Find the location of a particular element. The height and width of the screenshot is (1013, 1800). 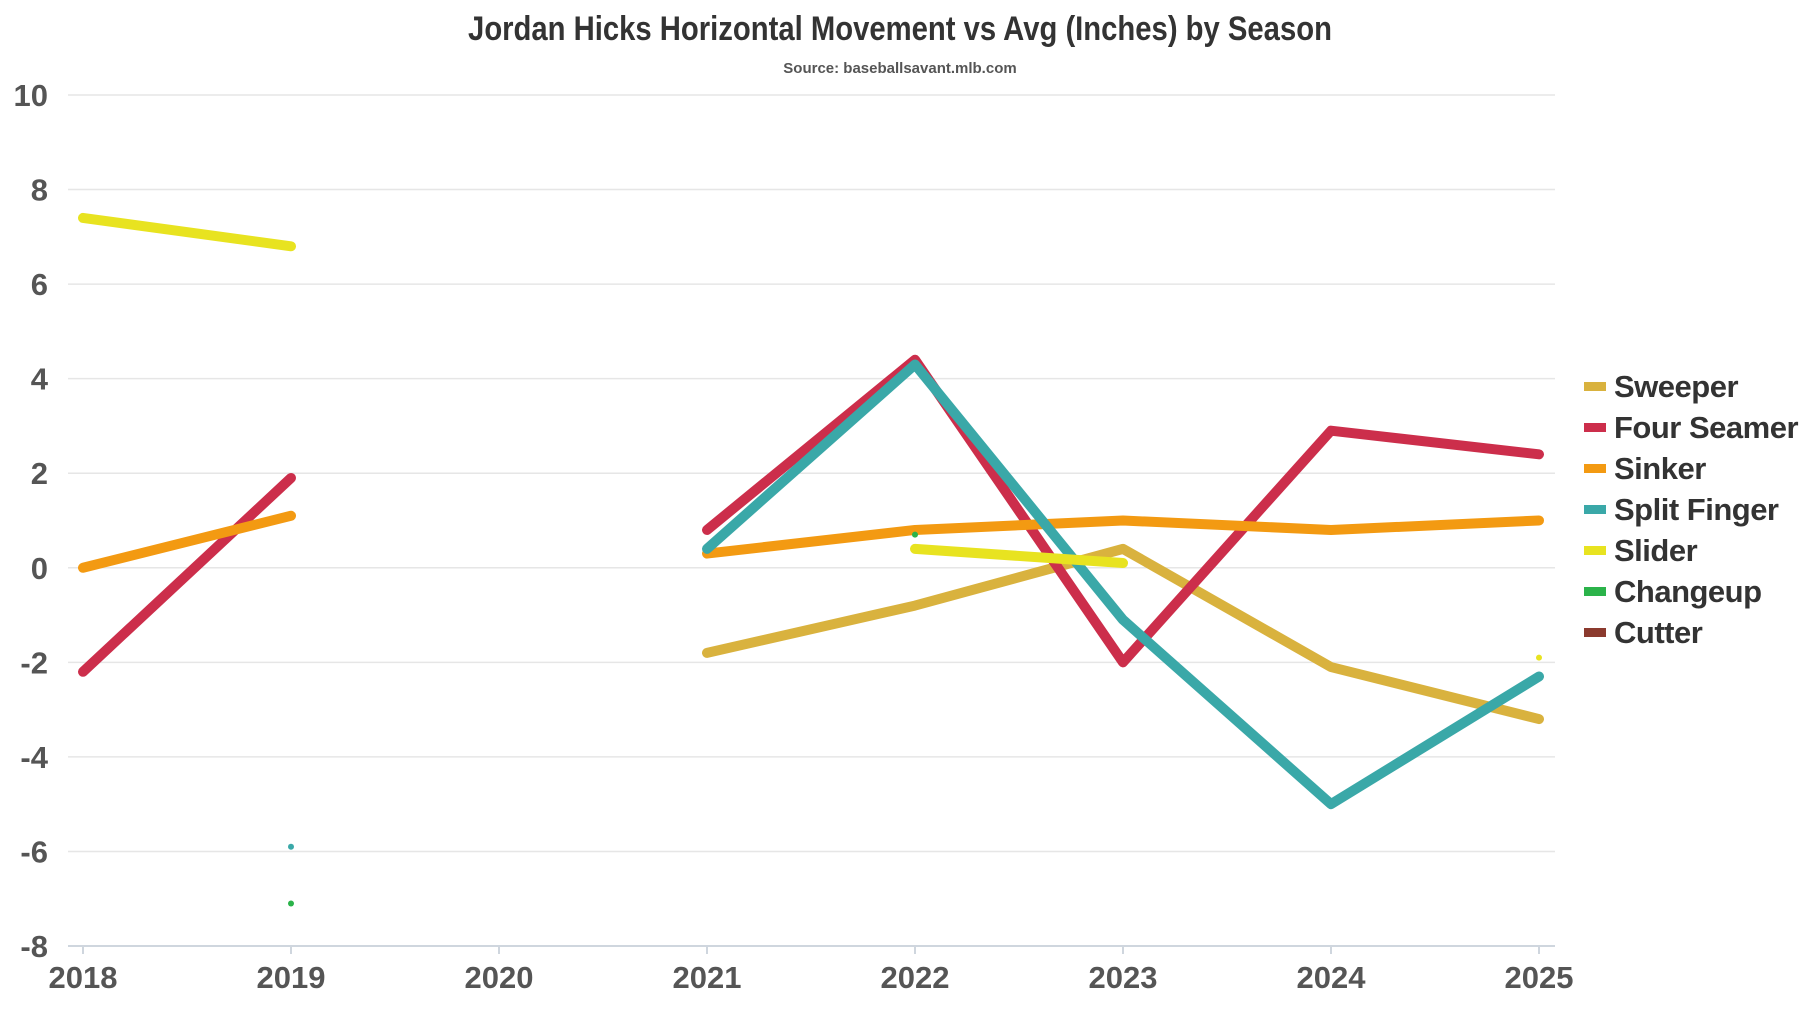

legend-label: Split Finger is located at coordinates (1696, 509).